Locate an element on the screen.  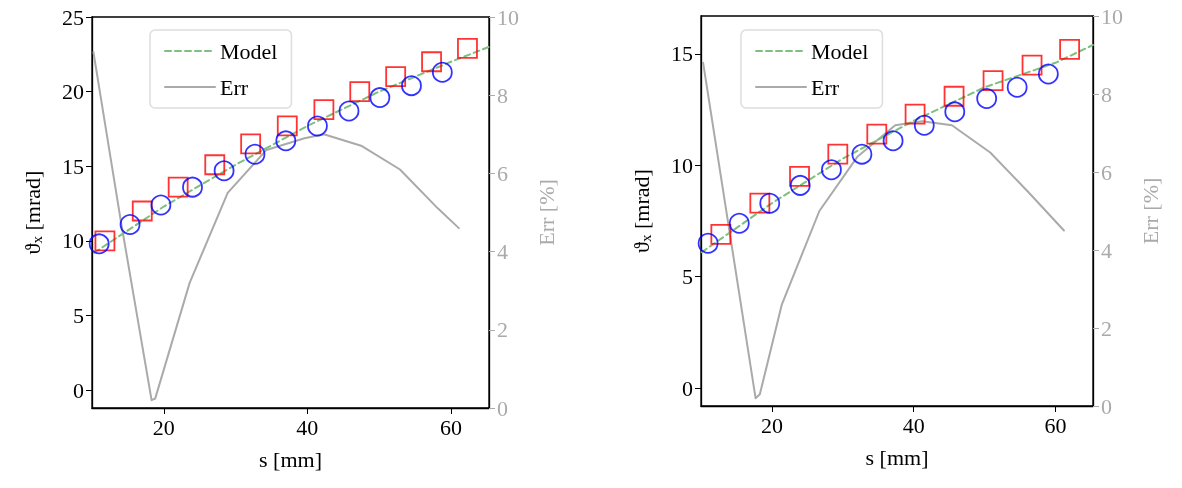
y-tick-label: 25 is located at coordinates (73, 17).